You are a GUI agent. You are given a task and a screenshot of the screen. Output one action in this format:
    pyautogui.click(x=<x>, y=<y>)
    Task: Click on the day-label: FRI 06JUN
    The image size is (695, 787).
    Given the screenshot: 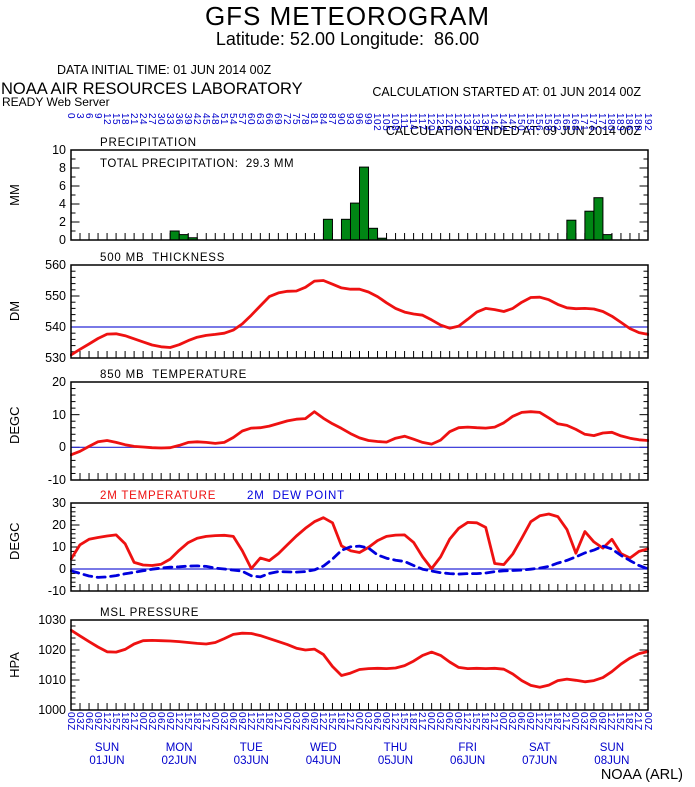 What is the action you would take?
    pyautogui.click(x=468, y=755)
    